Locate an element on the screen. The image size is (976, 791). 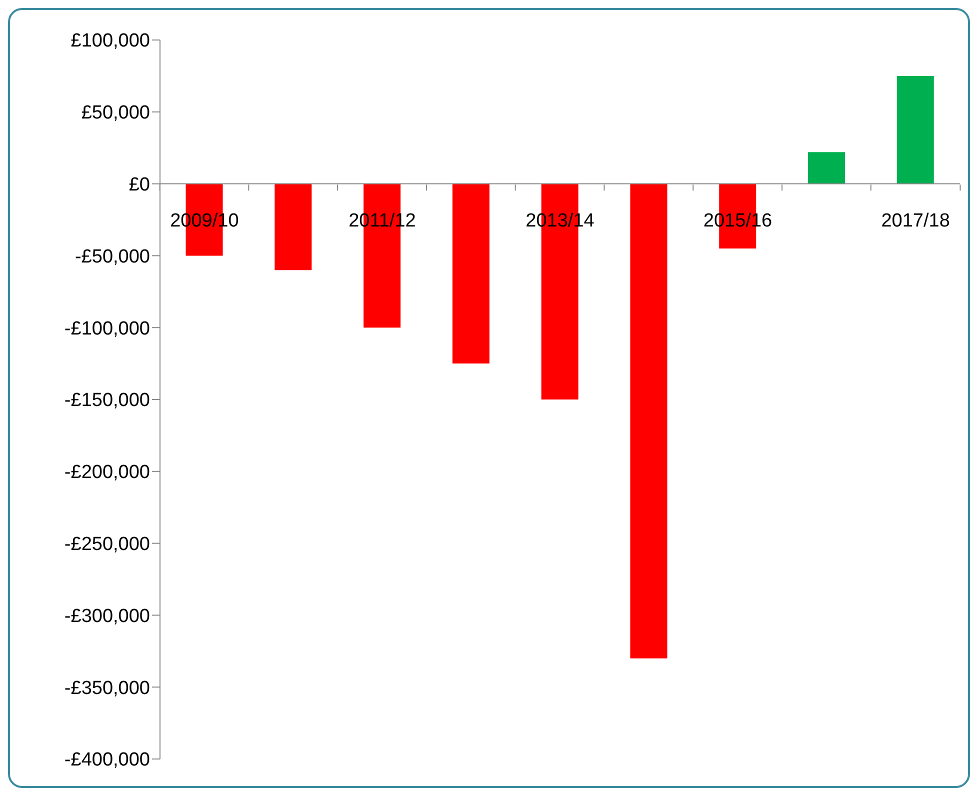
y-tick-label: -£50,000 is located at coordinates (112, 257).